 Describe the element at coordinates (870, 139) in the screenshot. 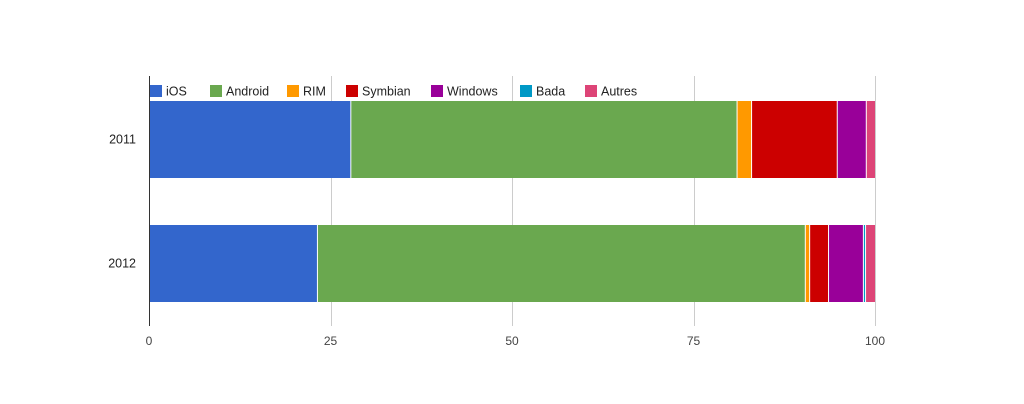

I see `bar-segment-2011-autres` at that location.